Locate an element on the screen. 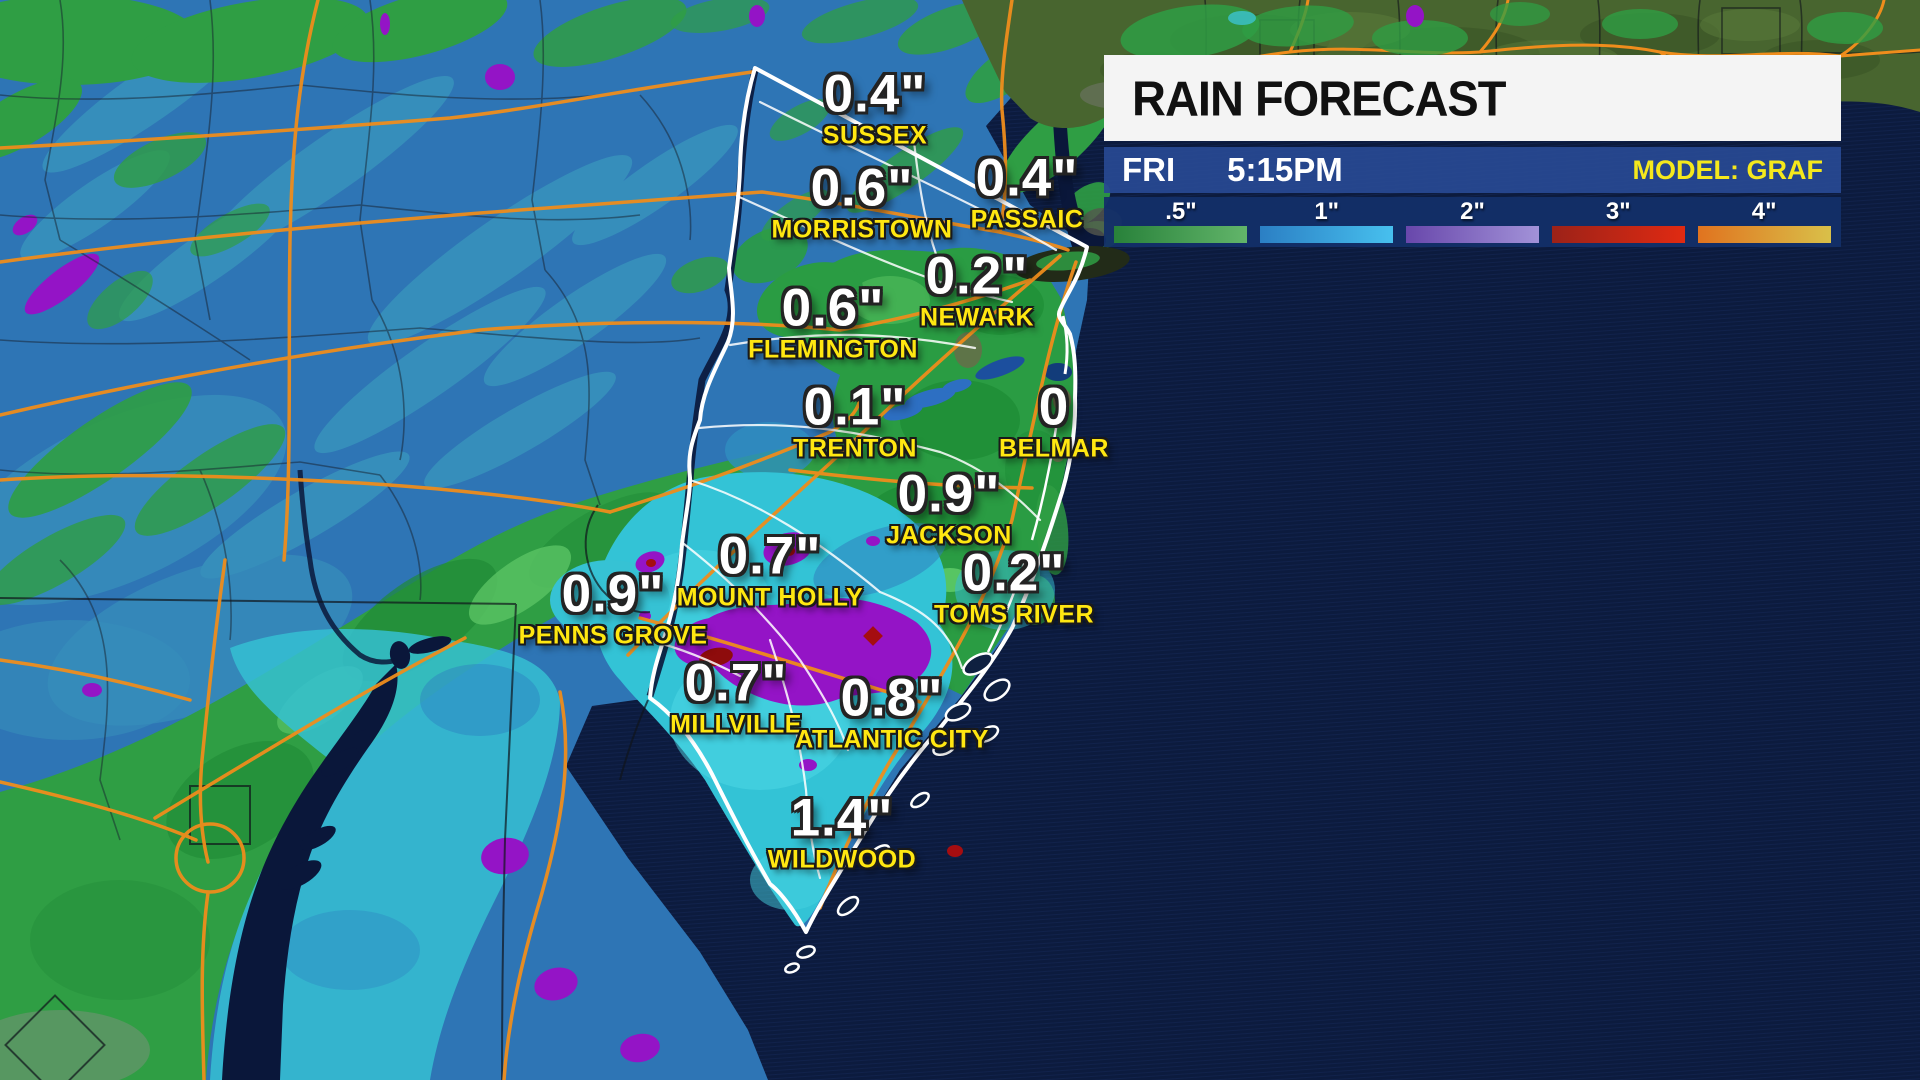 The image size is (1920, 1080). delmarva-blue-patch2 is located at coordinates (350, 950).